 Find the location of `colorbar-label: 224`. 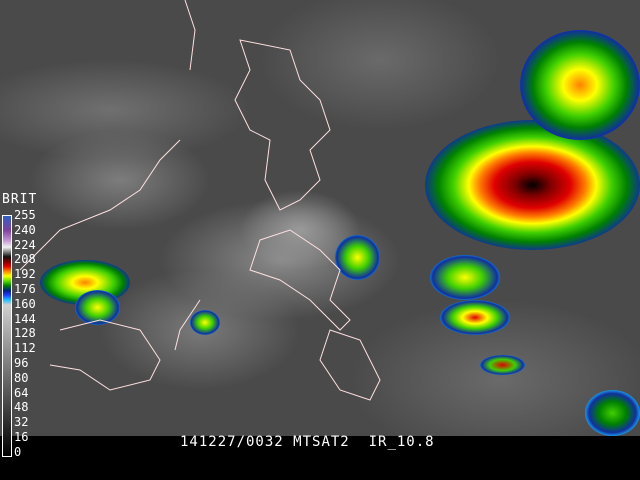

colorbar-label: 224 is located at coordinates (25, 244).